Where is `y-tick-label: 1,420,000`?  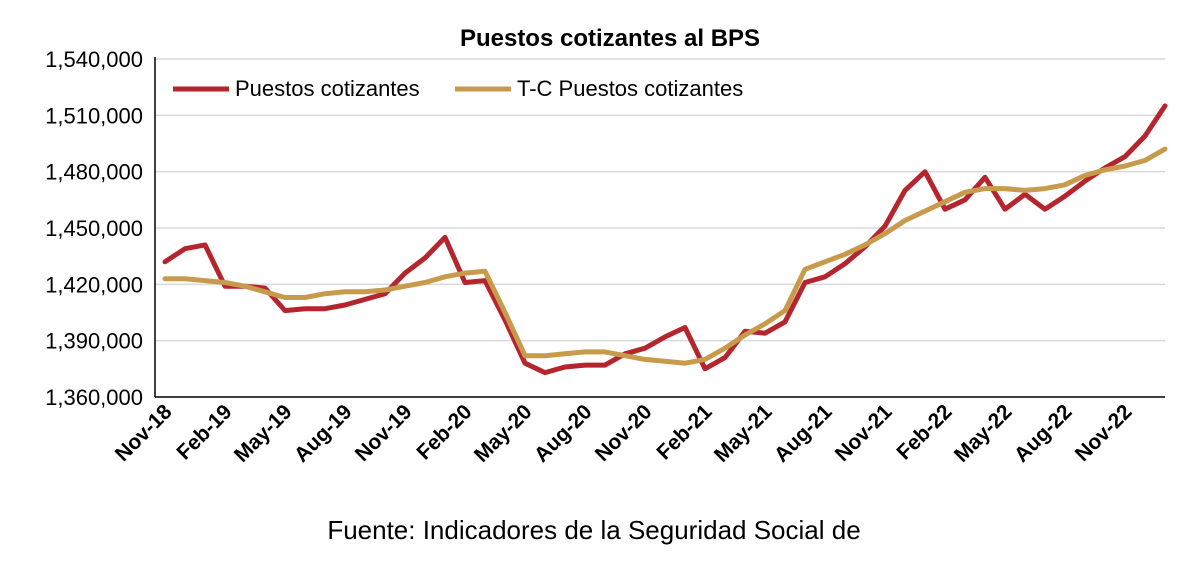
y-tick-label: 1,420,000 is located at coordinates (94, 284).